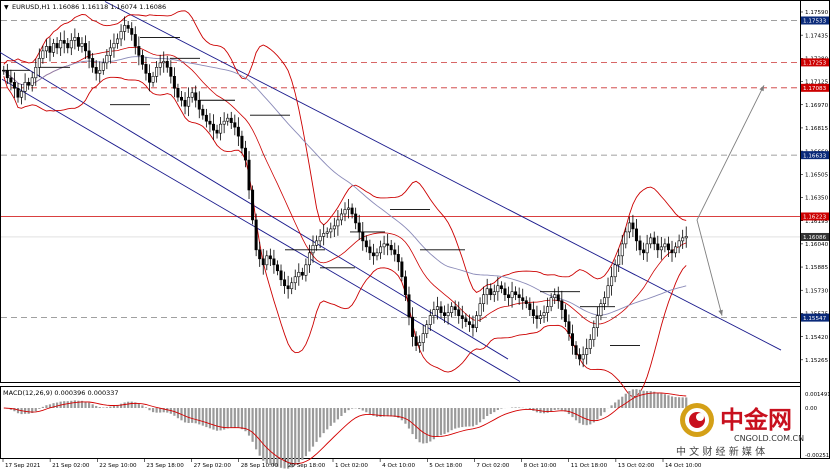 The width and height of the screenshot is (830, 474). What do you see at coordinates (817, 268) in the screenshot?
I see `y-tick-label: 1.15885` at bounding box center [817, 268].